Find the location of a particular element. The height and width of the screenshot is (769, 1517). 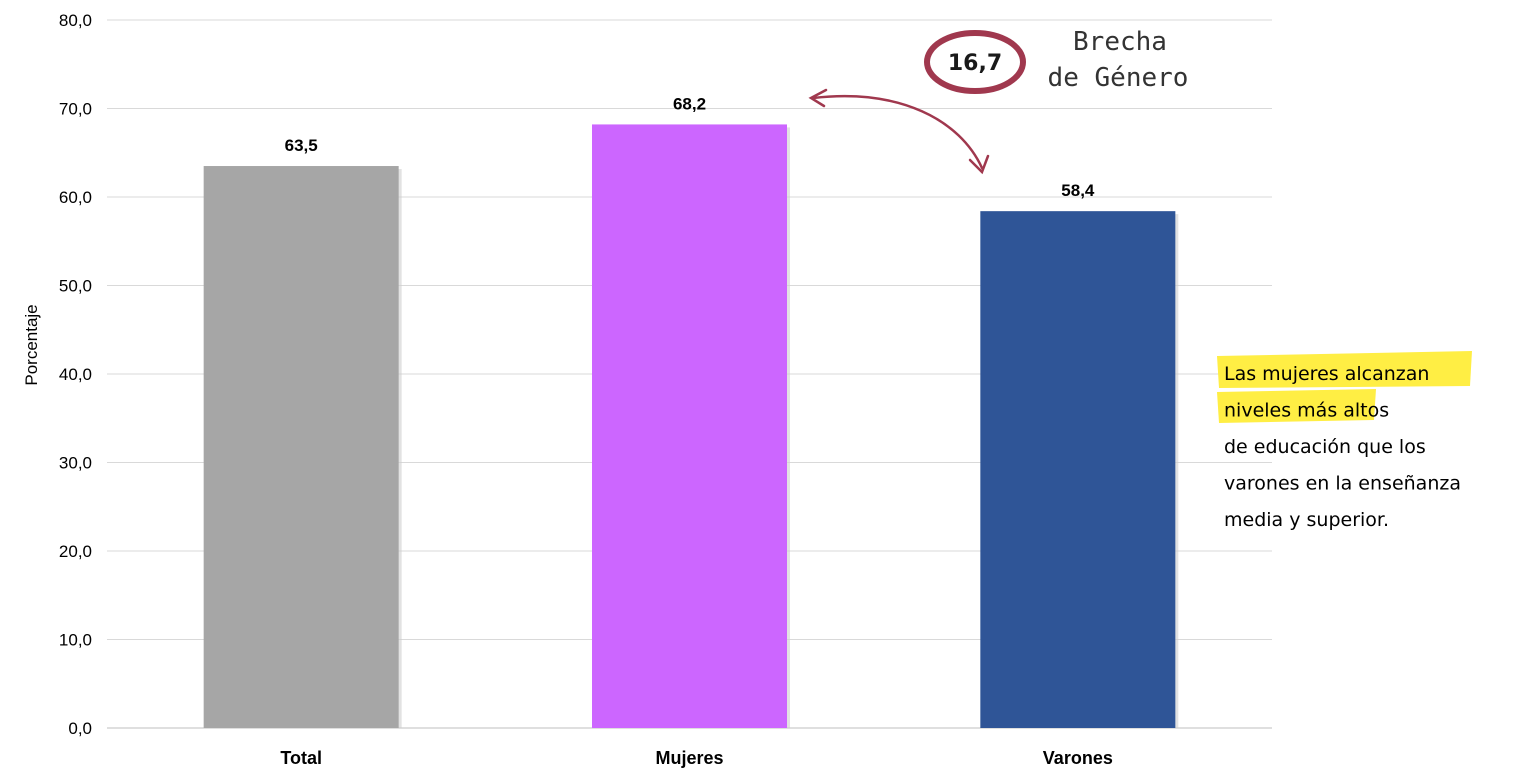

note-line: Las mujeres alcanzan is located at coordinates (1326, 374).